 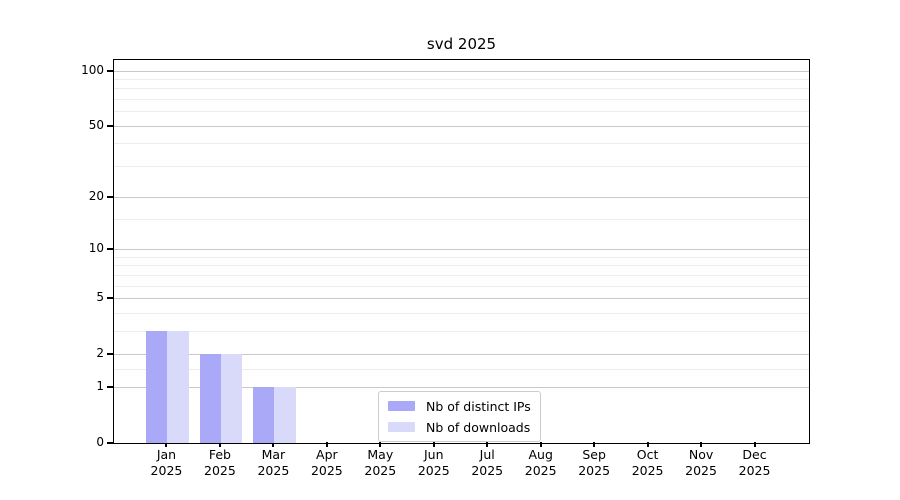 I want to click on bar-nb-of-downloads-mar, so click(x=285, y=415).